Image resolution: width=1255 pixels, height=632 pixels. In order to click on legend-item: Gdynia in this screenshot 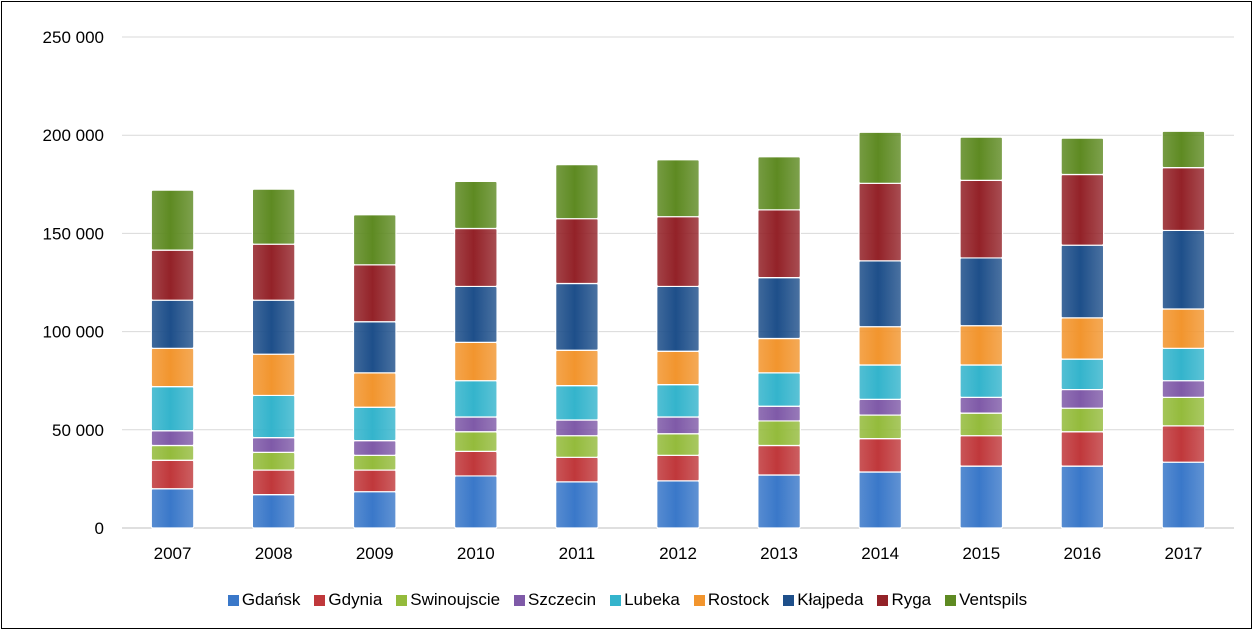, I will do `click(348, 600)`.